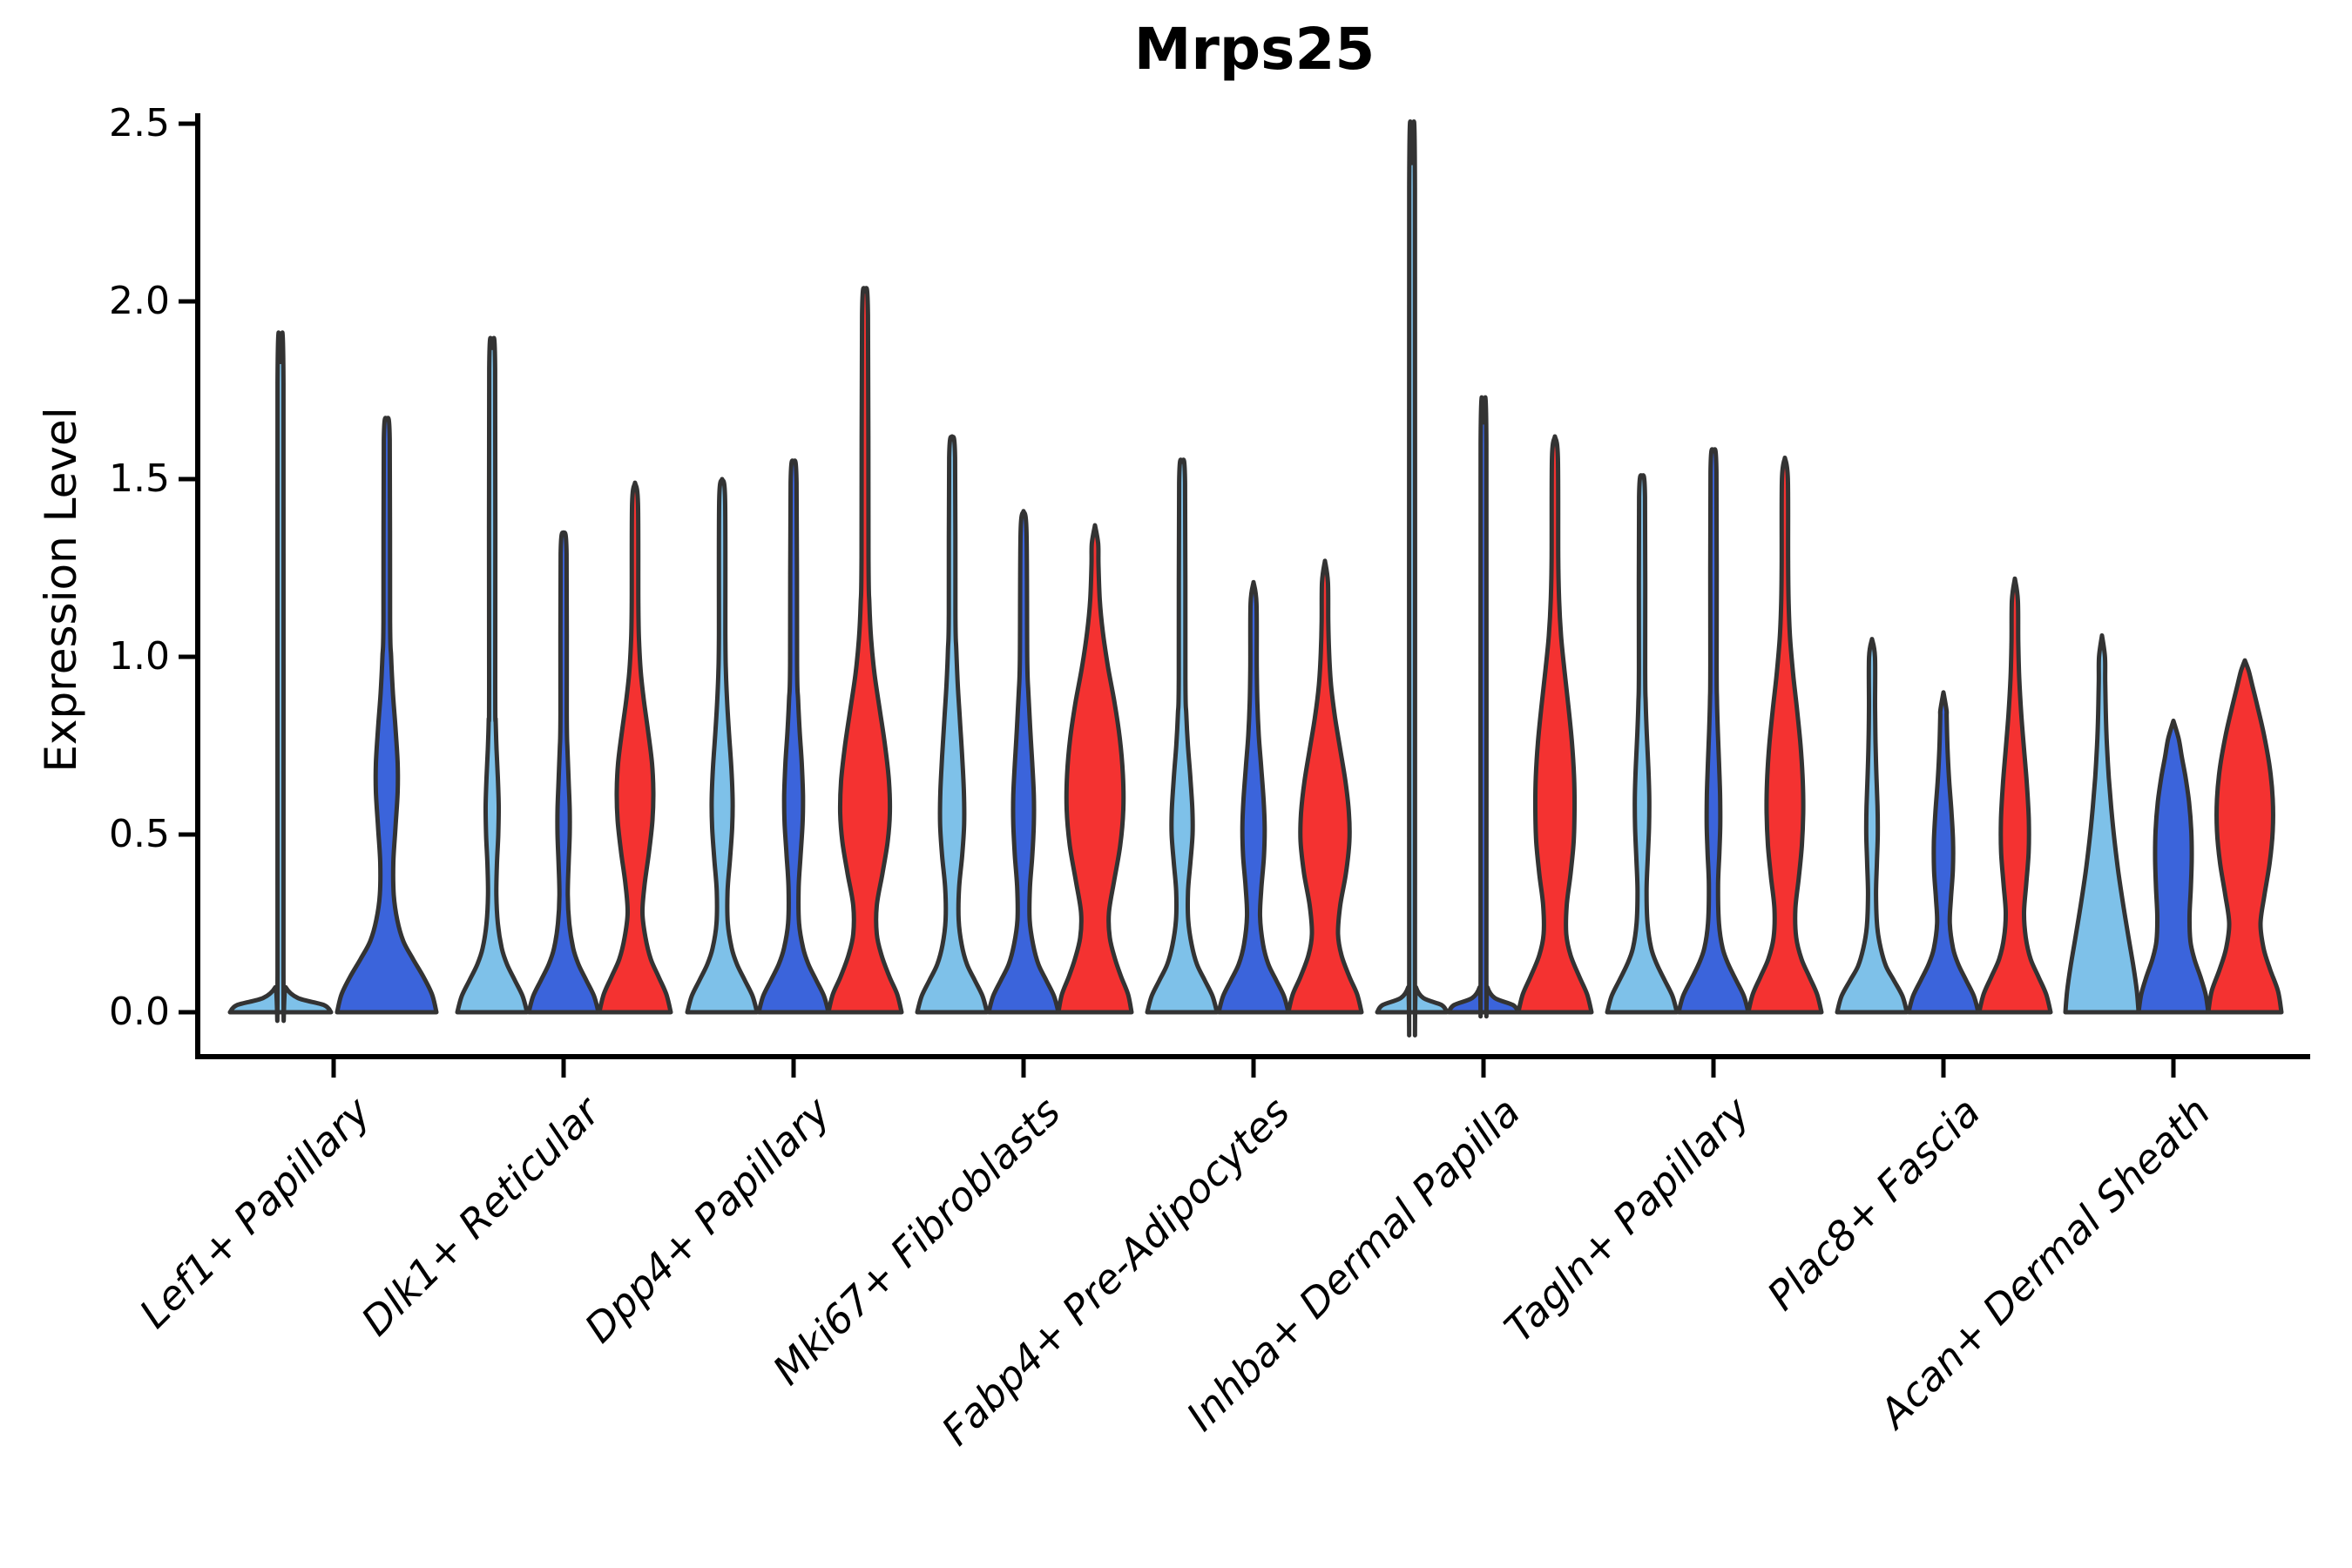  I want to click on y-tick-label: 1.5, so click(139, 479).